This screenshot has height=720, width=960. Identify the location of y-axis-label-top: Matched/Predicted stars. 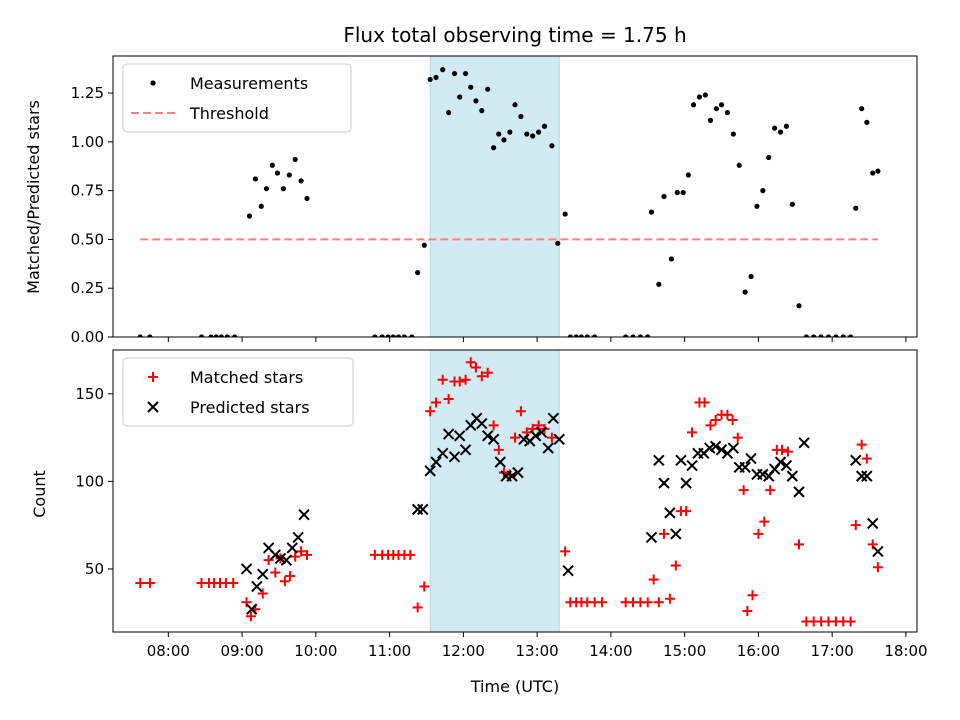
(33, 197).